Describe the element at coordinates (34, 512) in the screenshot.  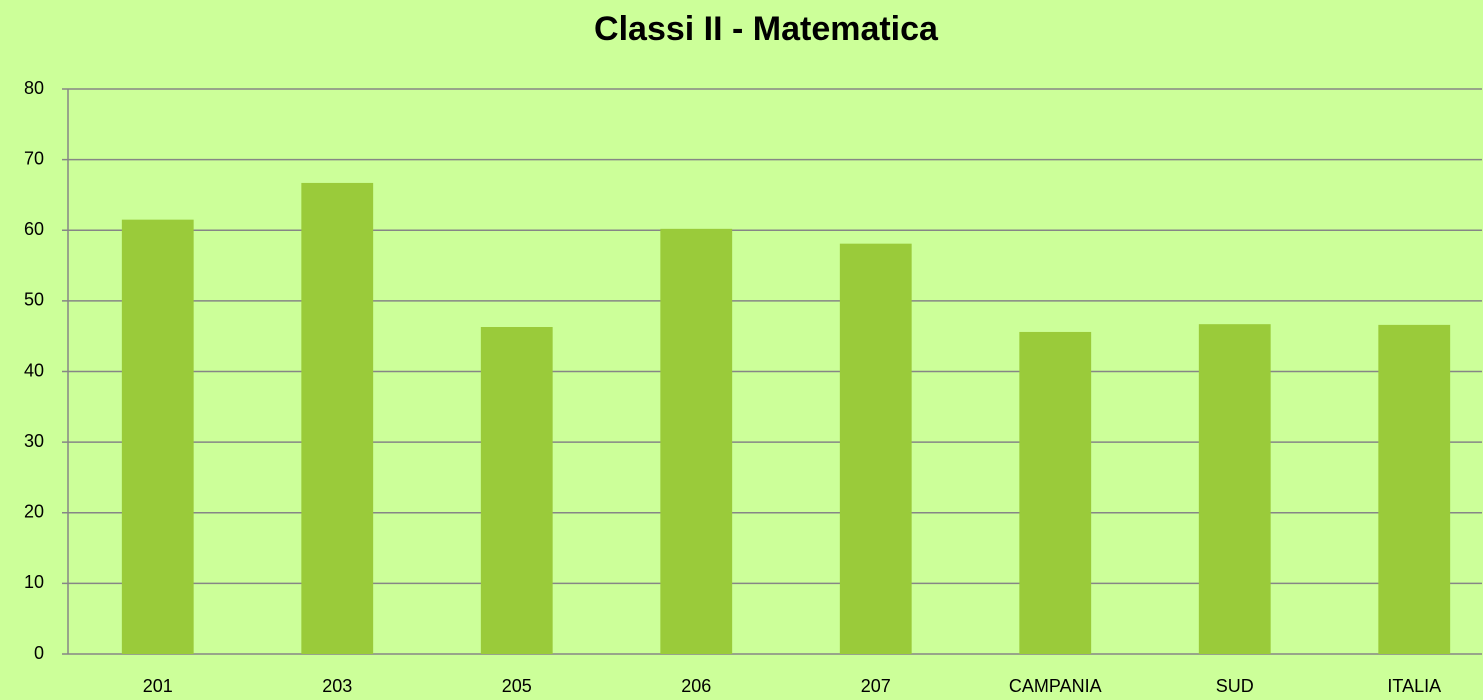
I see `y-tick-label: 20` at that location.